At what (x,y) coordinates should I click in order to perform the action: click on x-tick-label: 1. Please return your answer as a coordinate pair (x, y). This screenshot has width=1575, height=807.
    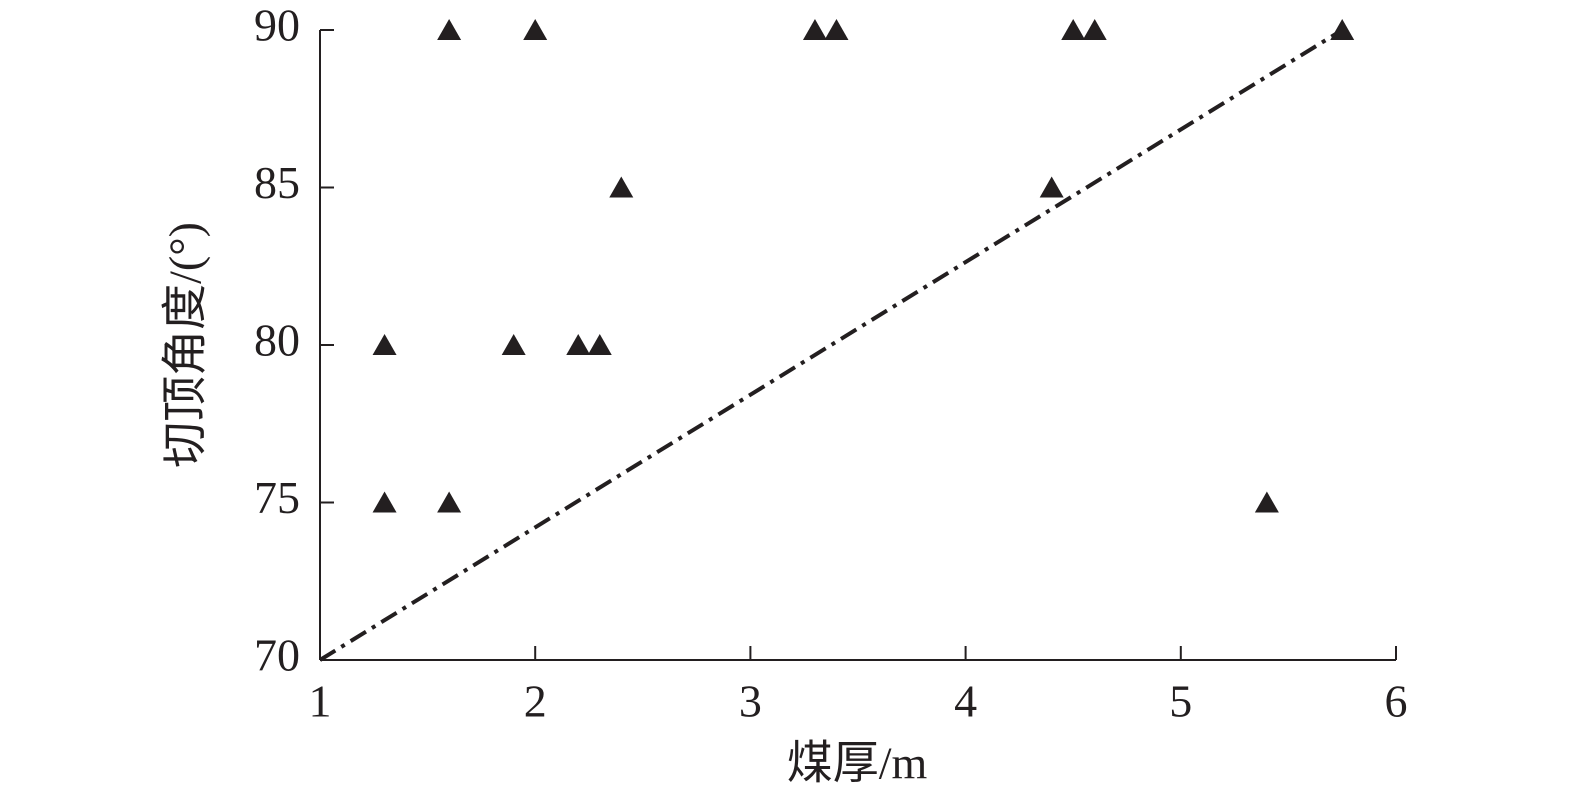
    Looking at the image, I should click on (320, 701).